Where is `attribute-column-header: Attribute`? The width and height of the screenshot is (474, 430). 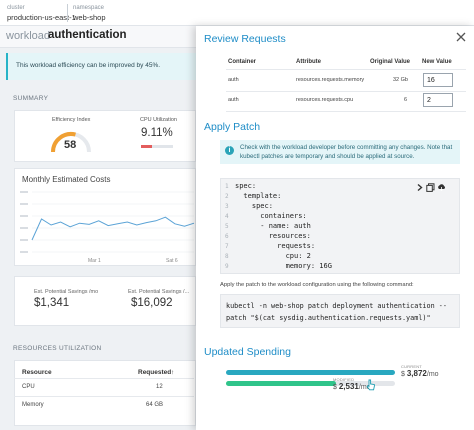 attribute-column-header: Attribute is located at coordinates (308, 62).